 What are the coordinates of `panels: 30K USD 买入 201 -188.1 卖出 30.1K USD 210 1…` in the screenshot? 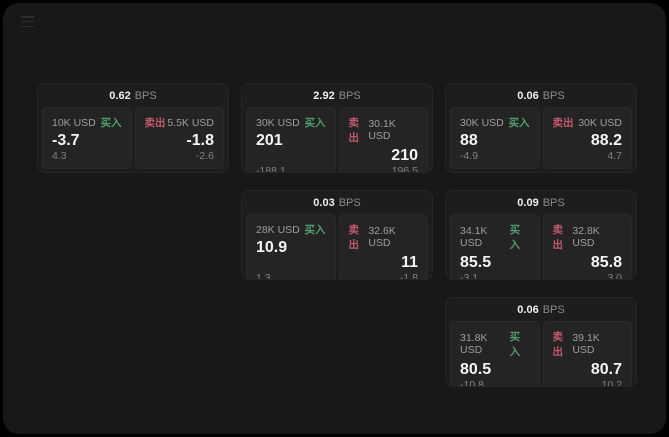 It's located at (337, 139).